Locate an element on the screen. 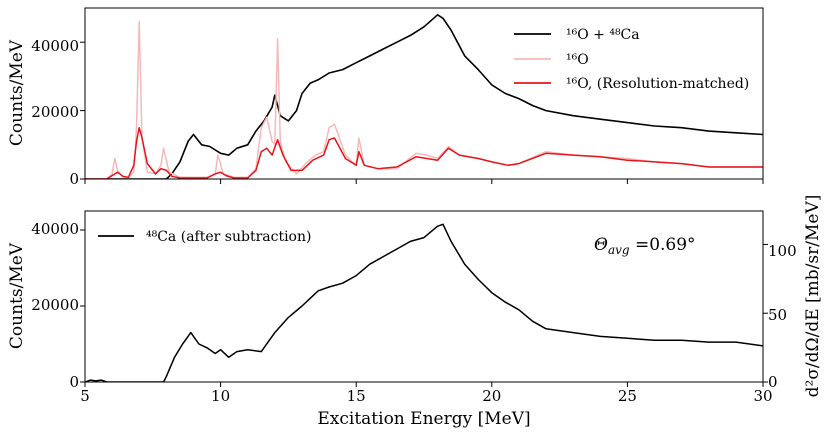  bottom-xtick-label-15: 15 is located at coordinates (356, 396).